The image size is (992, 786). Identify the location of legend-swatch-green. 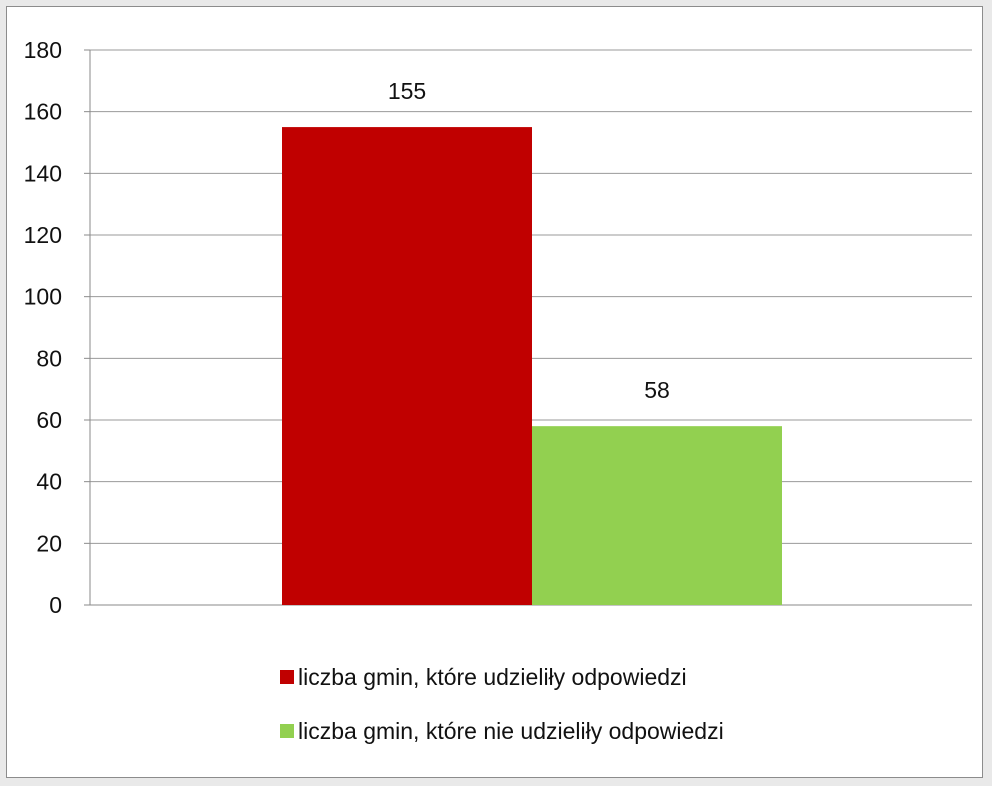
(287, 731).